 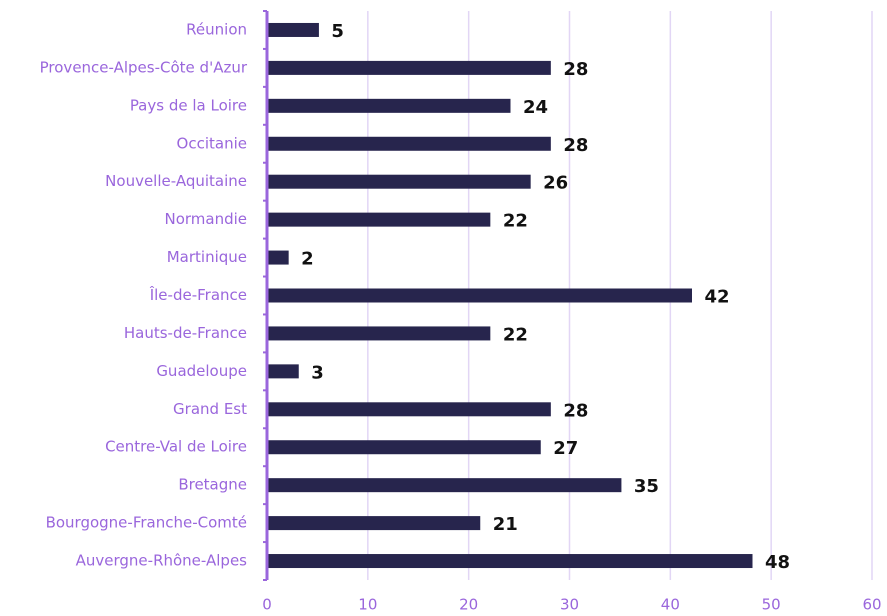 What do you see at coordinates (555, 183) in the screenshot?
I see `value-label: 26` at bounding box center [555, 183].